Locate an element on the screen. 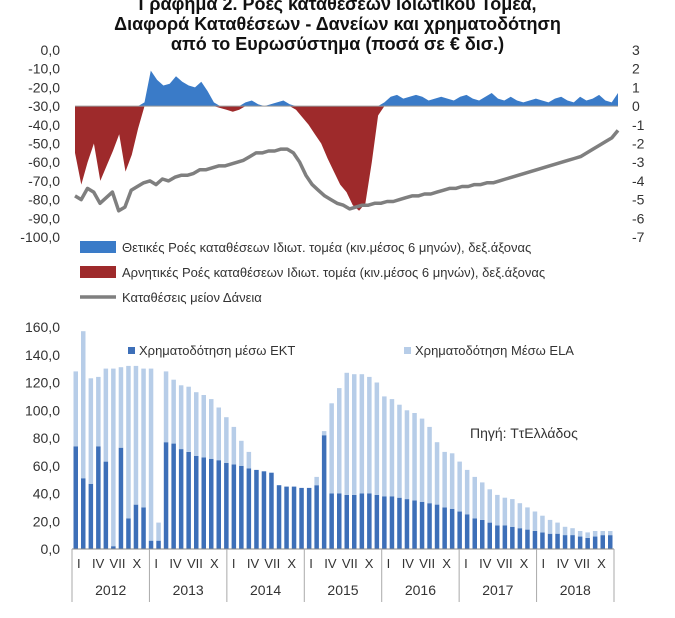 This screenshot has height=618, width=675. left-axis-tick-label: -80,0 is located at coordinates (44, 200).